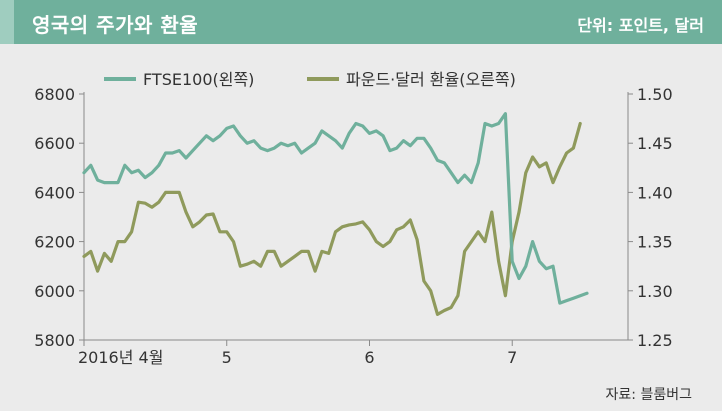 This screenshot has width=722, height=411. What do you see at coordinates (54, 94) in the screenshot?
I see `left-tick-label: 6800` at bounding box center [54, 94].